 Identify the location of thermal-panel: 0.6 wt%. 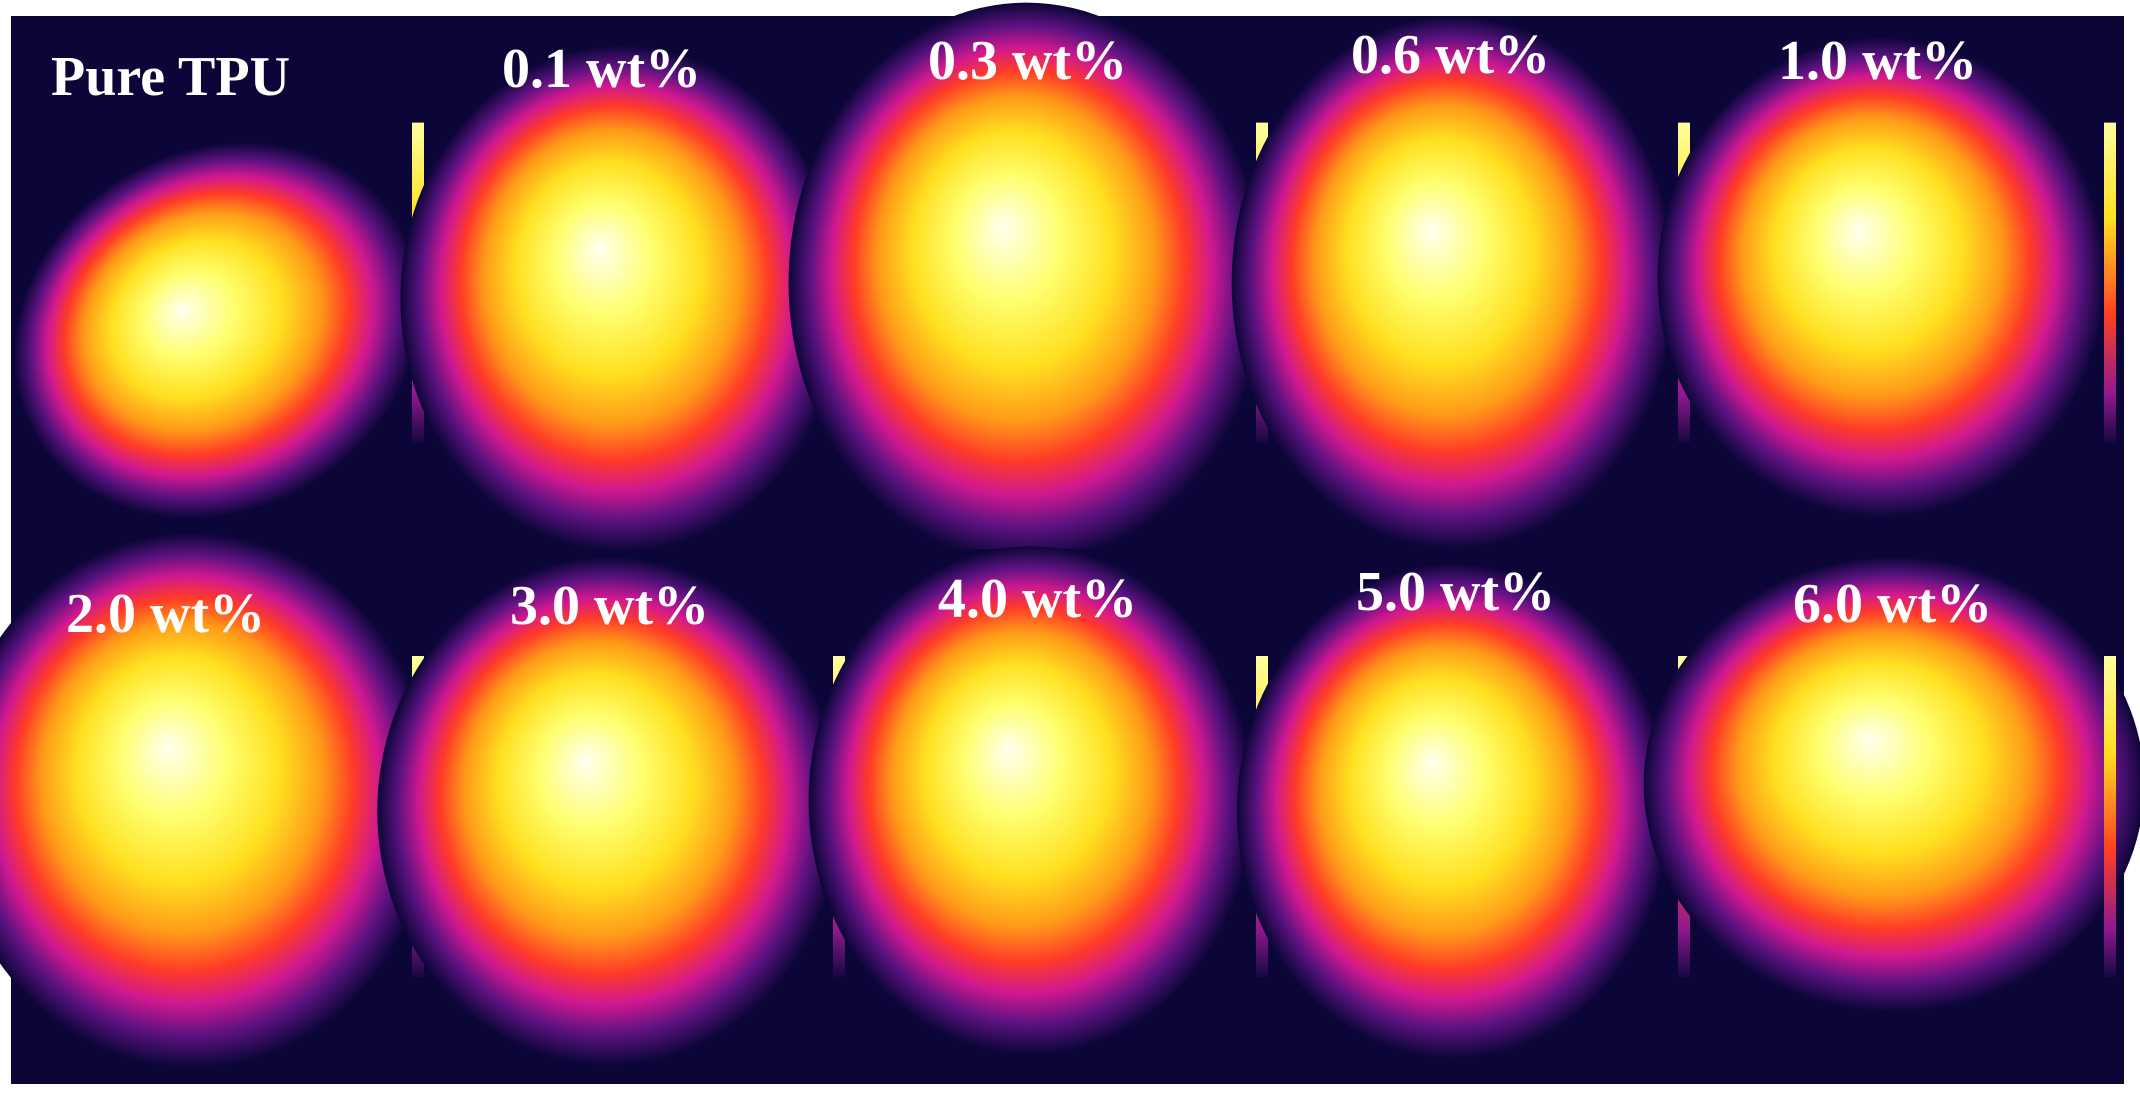
(1464, 282).